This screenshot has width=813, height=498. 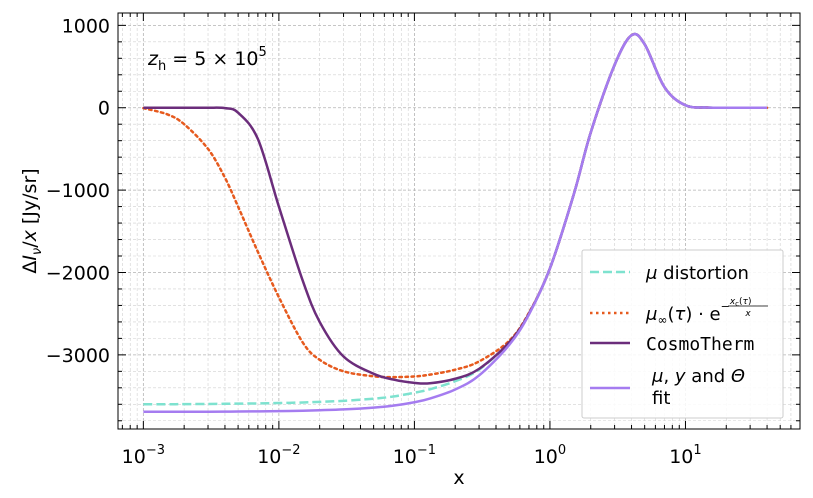 I want to click on x-tick-label: 10⁰, so click(x=550, y=455).